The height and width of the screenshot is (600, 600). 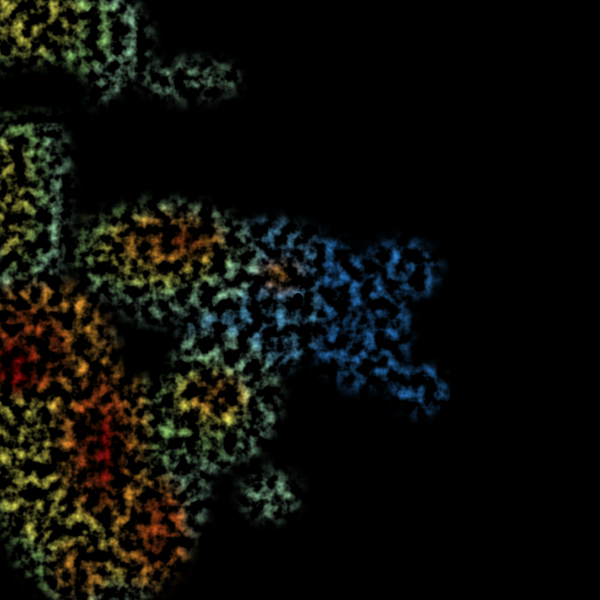 What do you see at coordinates (298, 298) in the screenshot?
I see `radar-site-marker` at bounding box center [298, 298].